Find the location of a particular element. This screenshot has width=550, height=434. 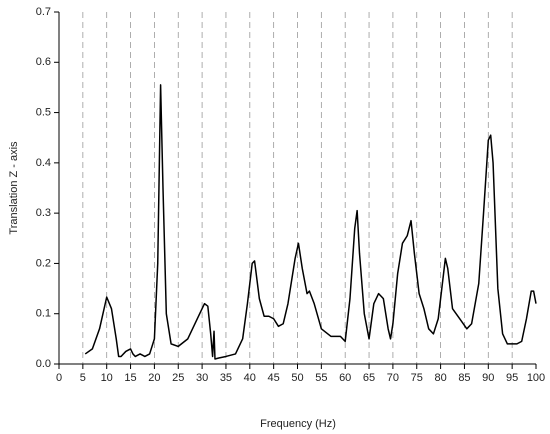

x-tick-label: 15 is located at coordinates (130, 378).